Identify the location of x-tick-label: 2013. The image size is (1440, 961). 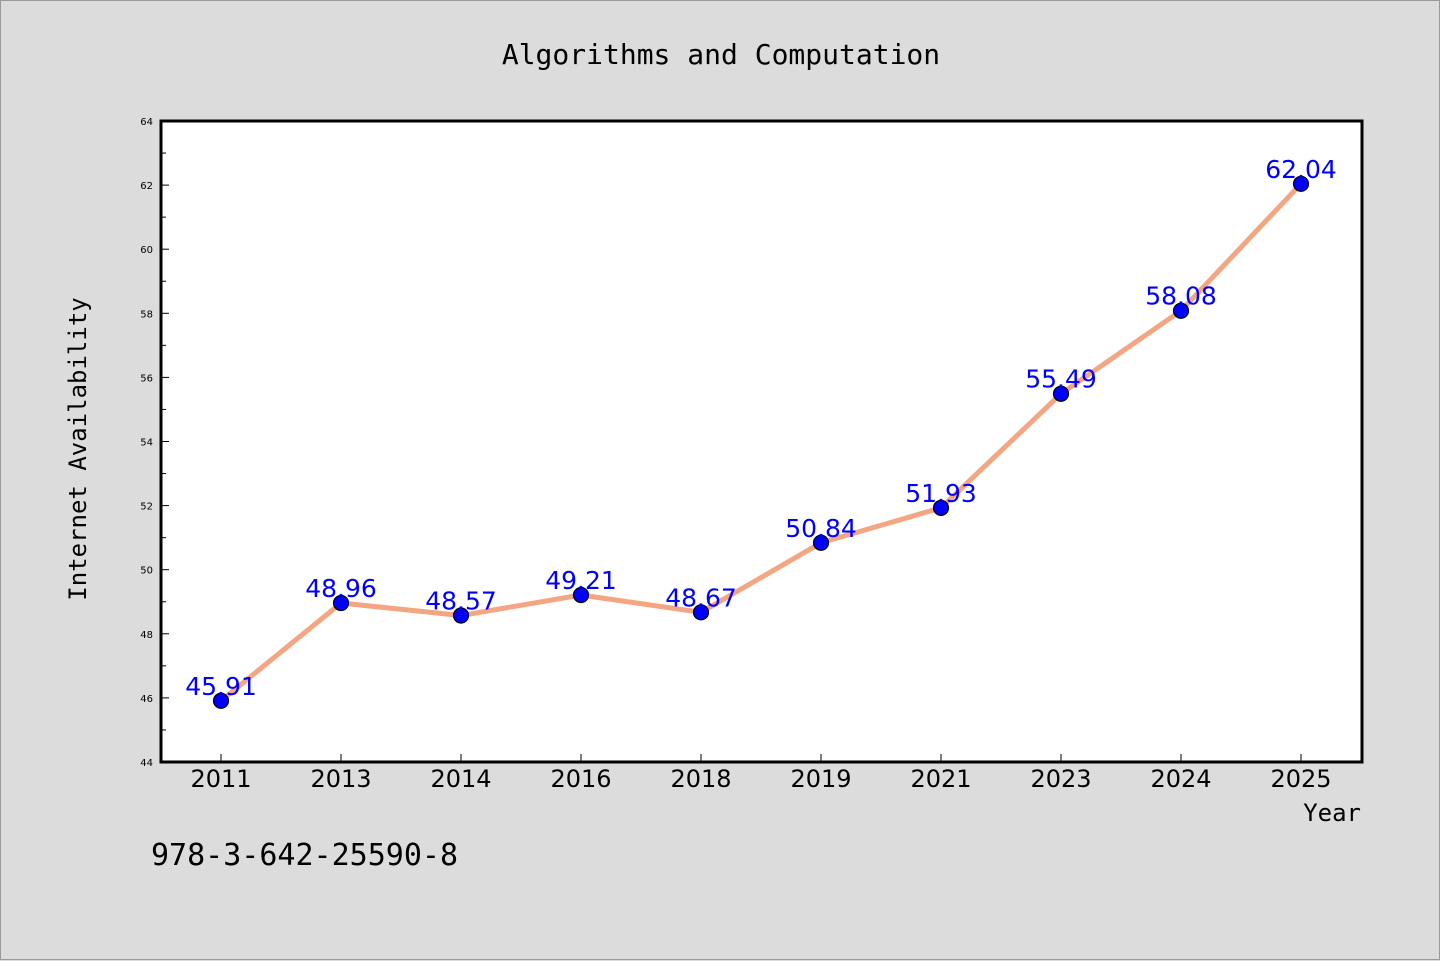
(340, 779).